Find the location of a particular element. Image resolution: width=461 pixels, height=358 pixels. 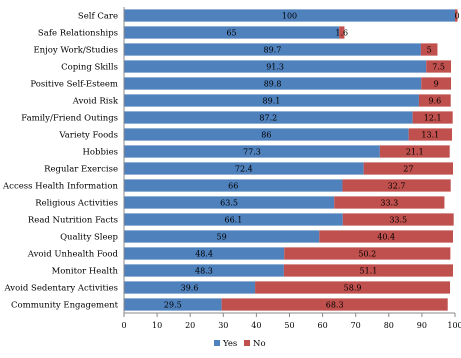

legend-swatch-yes is located at coordinates (217, 343).